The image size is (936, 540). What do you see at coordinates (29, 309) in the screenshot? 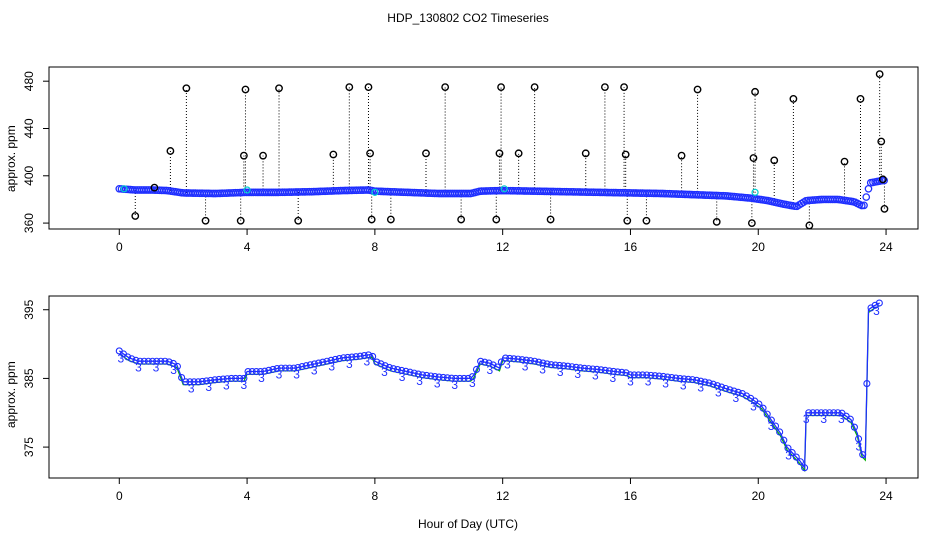
I see `bottom-y-tick-label: 395` at bounding box center [29, 309].